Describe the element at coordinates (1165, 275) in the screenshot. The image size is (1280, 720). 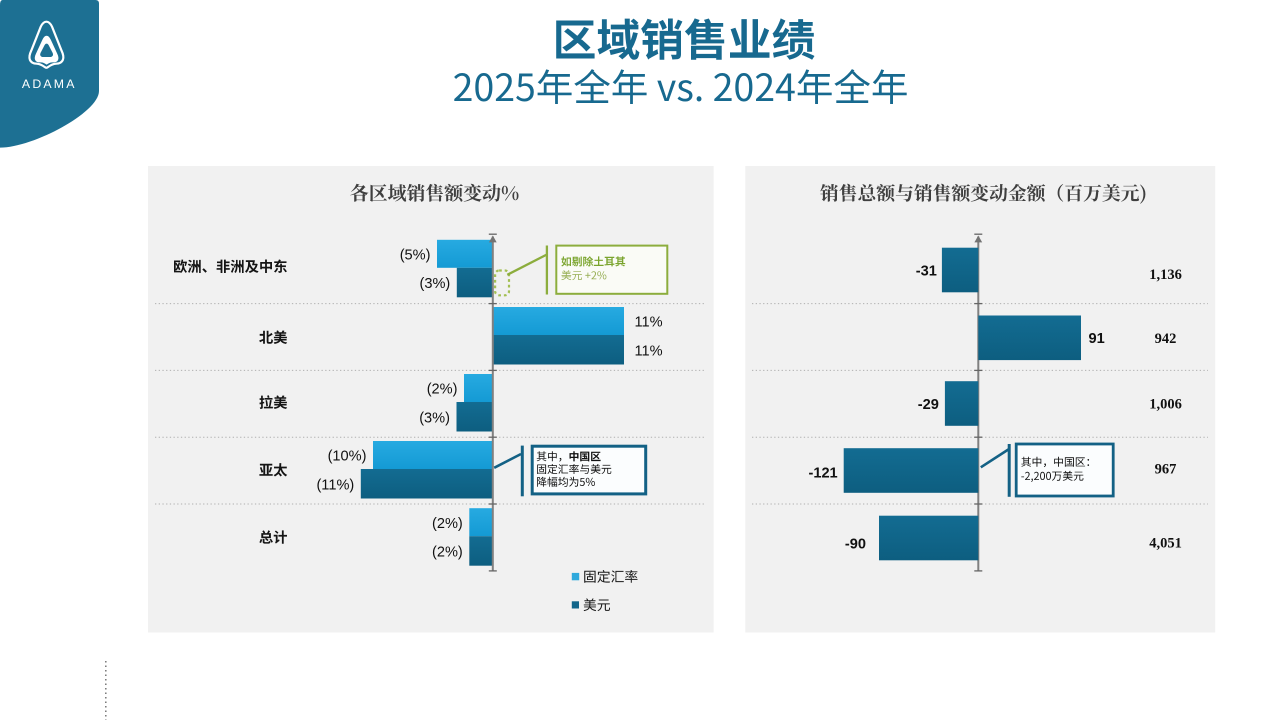
I see `svg-text: 1,136` at that location.